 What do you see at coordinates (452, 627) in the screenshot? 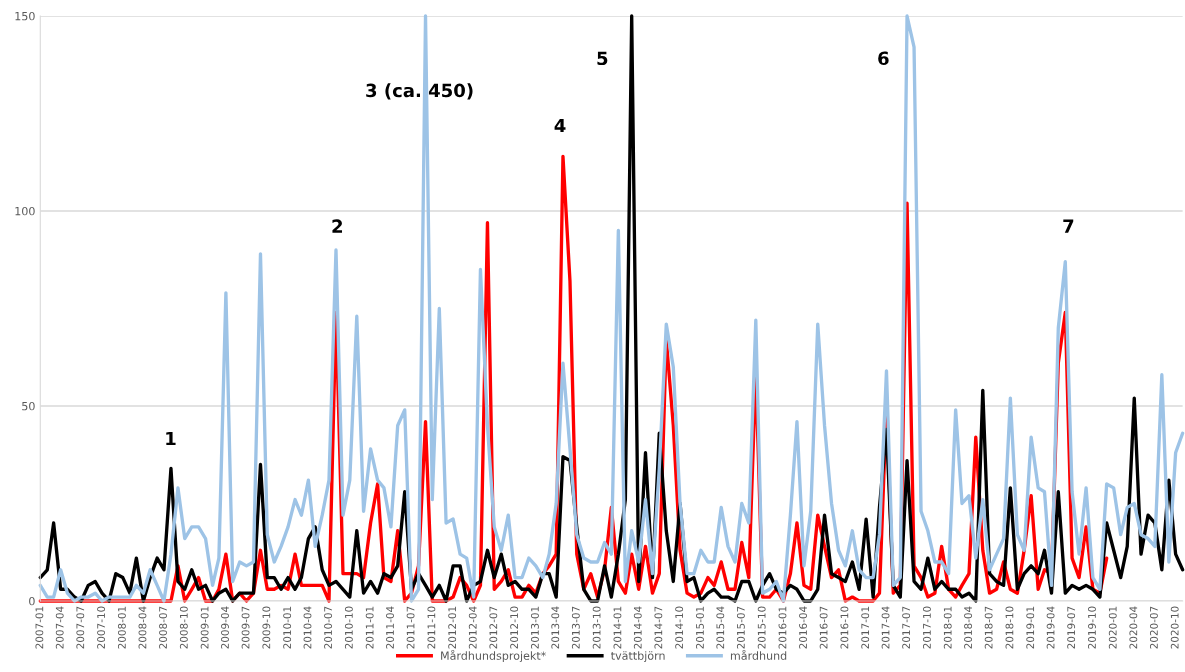
I see `x-tick-label: 2012-01` at bounding box center [452, 627].